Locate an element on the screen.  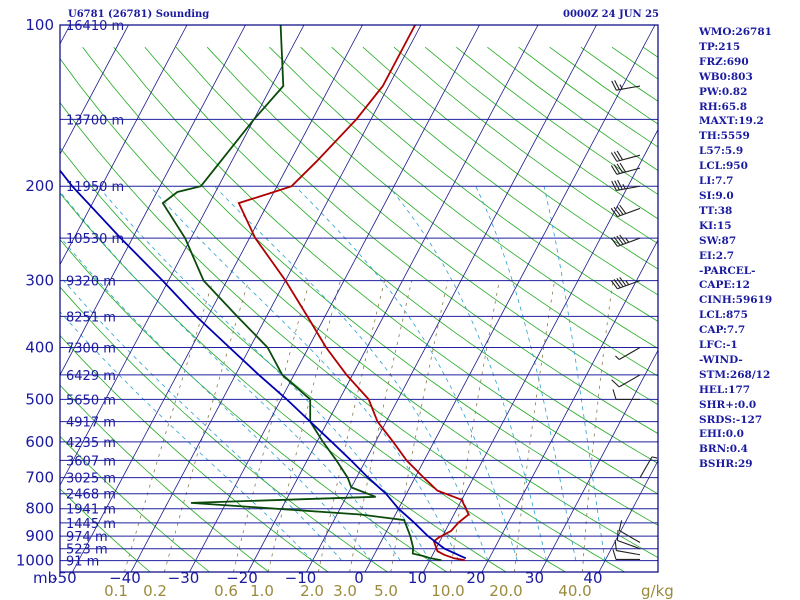
height-label: 4235 m is located at coordinates (91, 443).